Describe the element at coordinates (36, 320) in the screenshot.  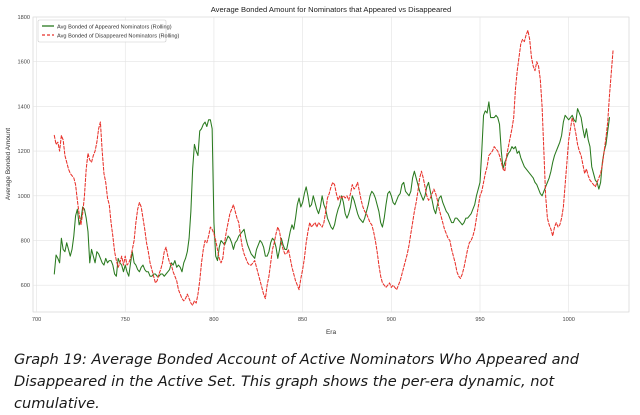
I see `x-tick-label: 700` at that location.